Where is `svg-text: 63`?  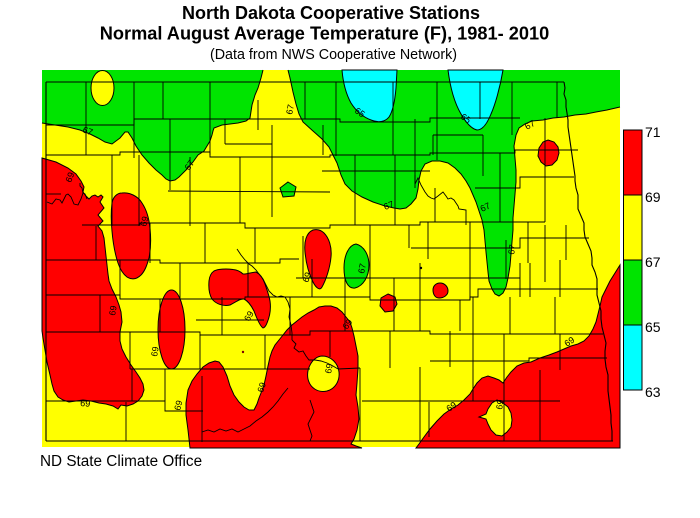
svg-text: 63 is located at coordinates (653, 392).